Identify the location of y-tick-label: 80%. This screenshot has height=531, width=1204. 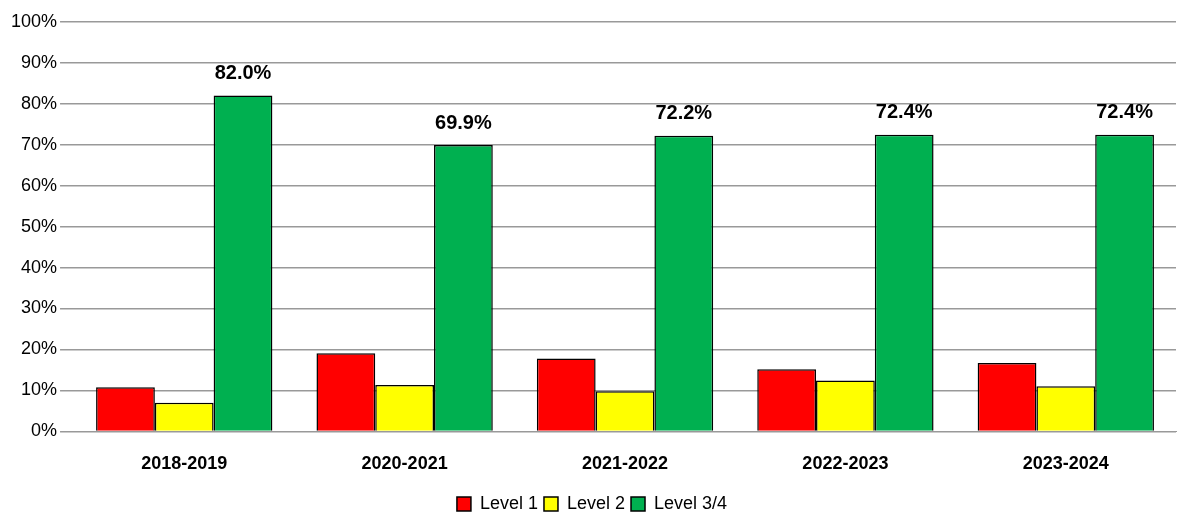
(39, 102).